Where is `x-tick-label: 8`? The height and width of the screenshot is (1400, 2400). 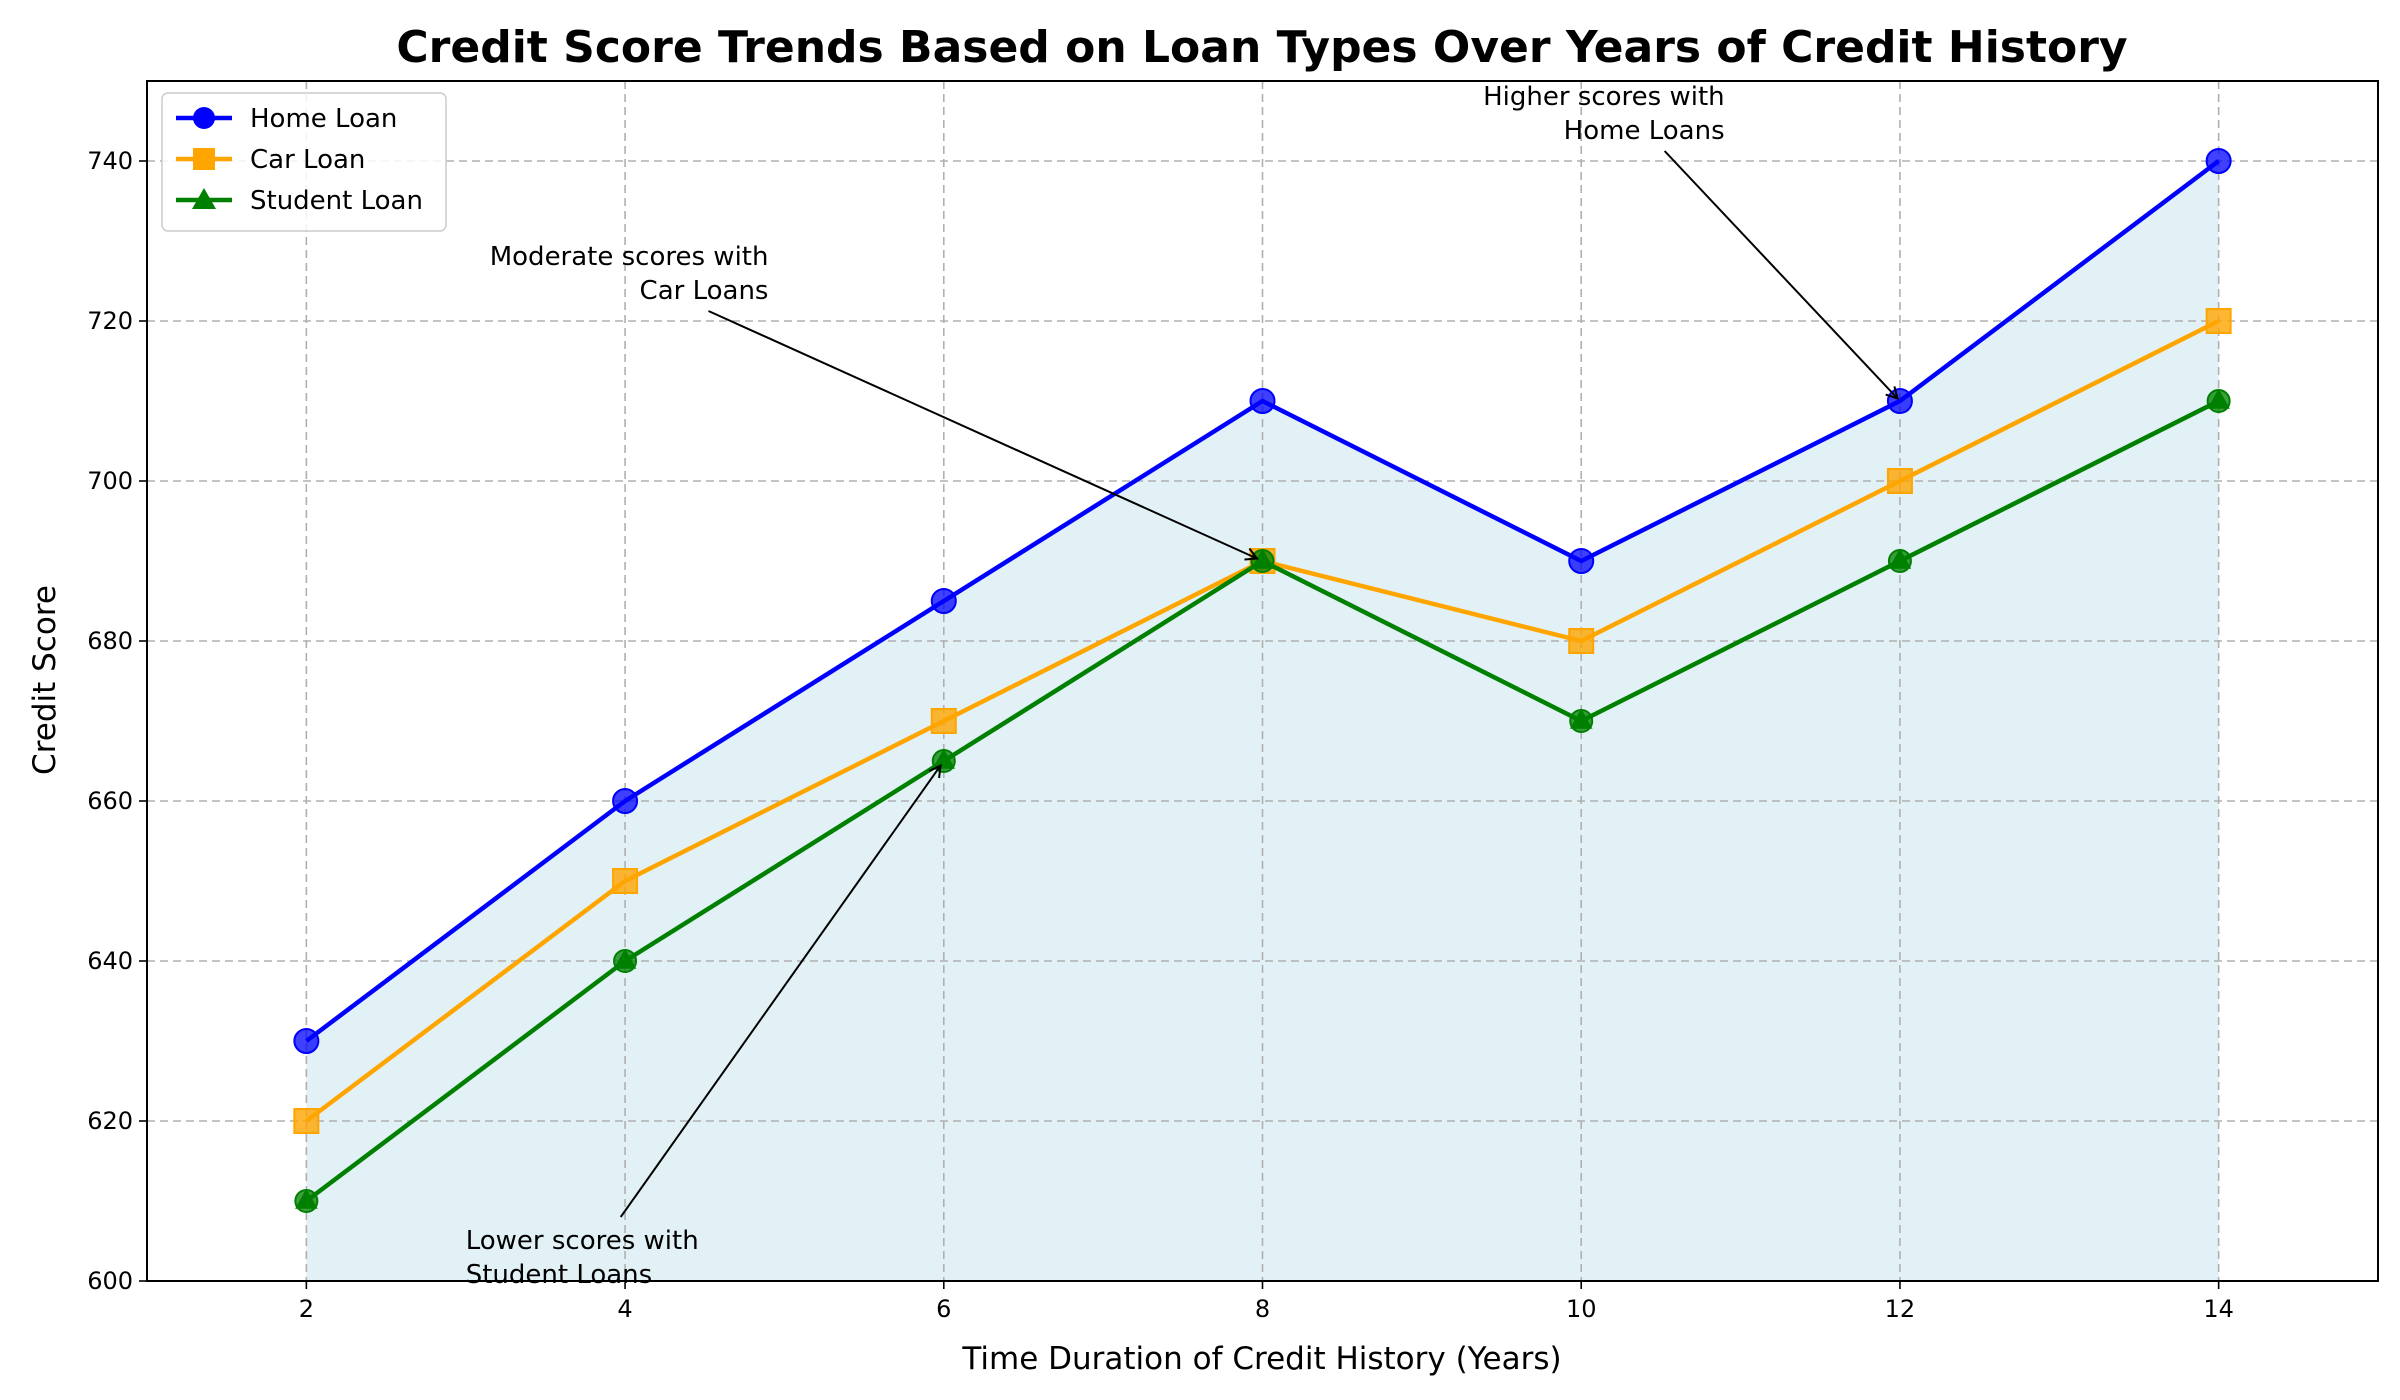
x-tick-label: 8 is located at coordinates (1262, 1309).